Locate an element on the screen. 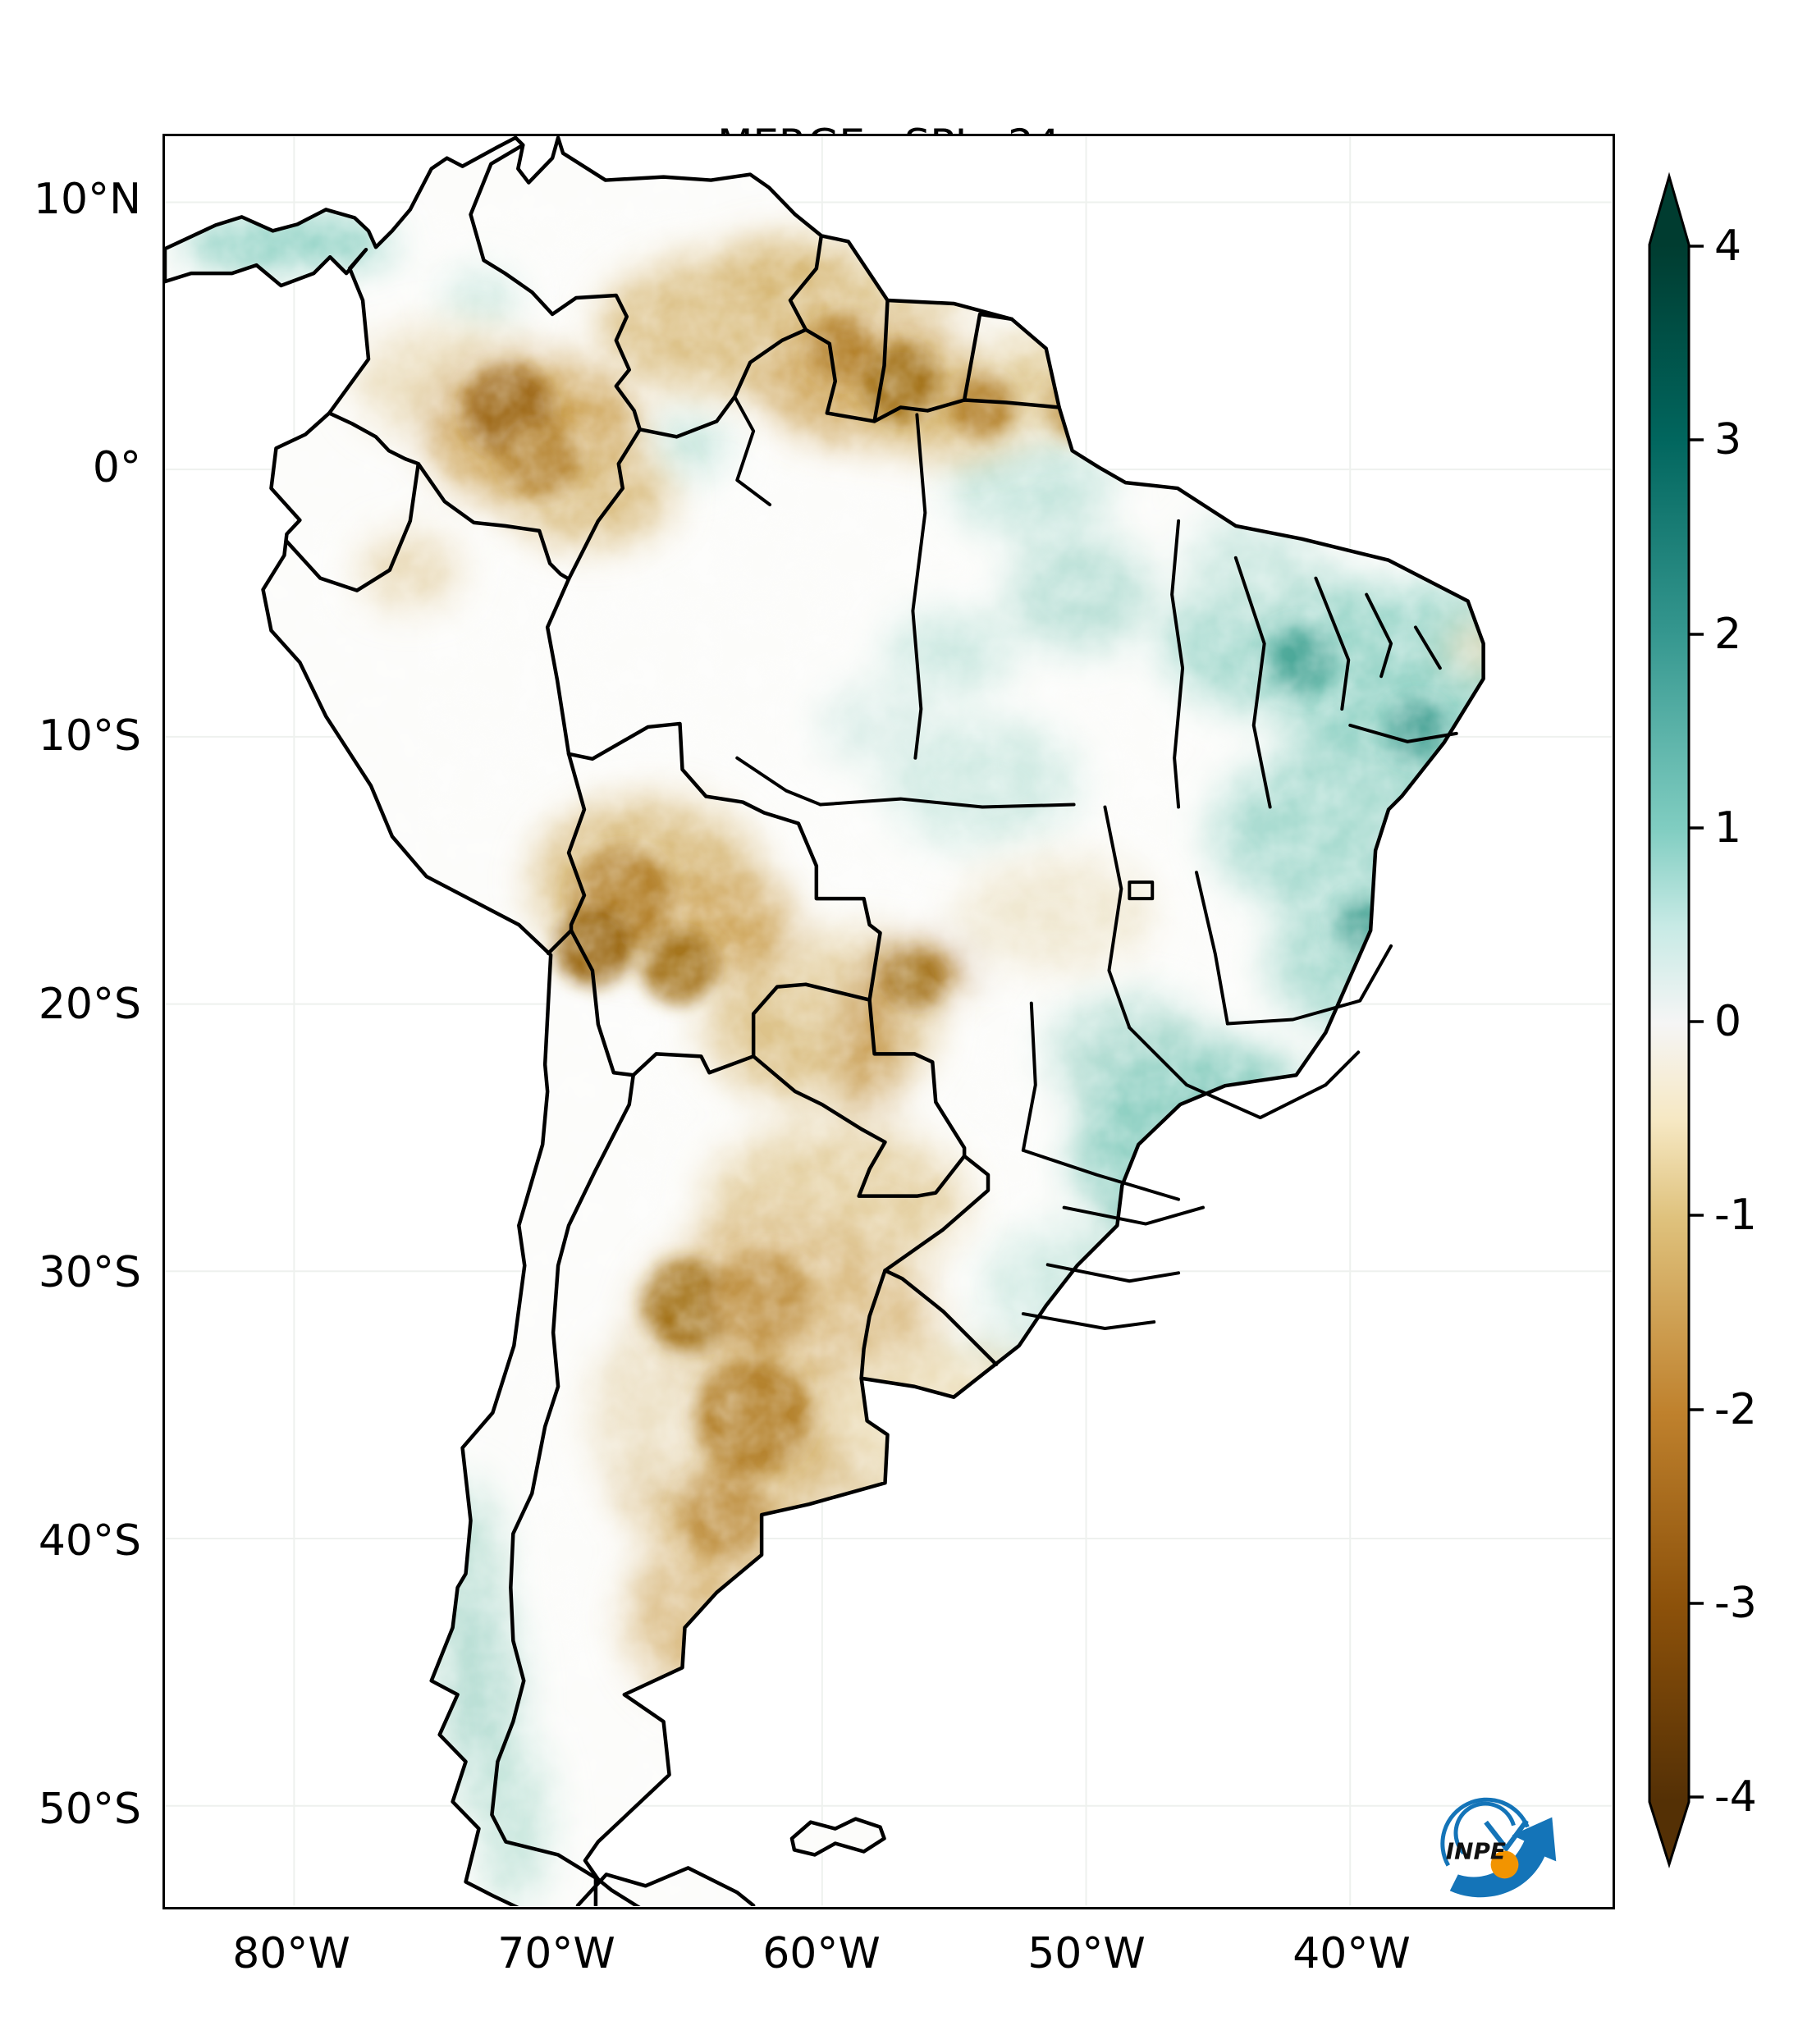 Image resolution: width=1798 pixels, height=2044 pixels. cbar-tick-0: 0 is located at coordinates (1727, 1021).